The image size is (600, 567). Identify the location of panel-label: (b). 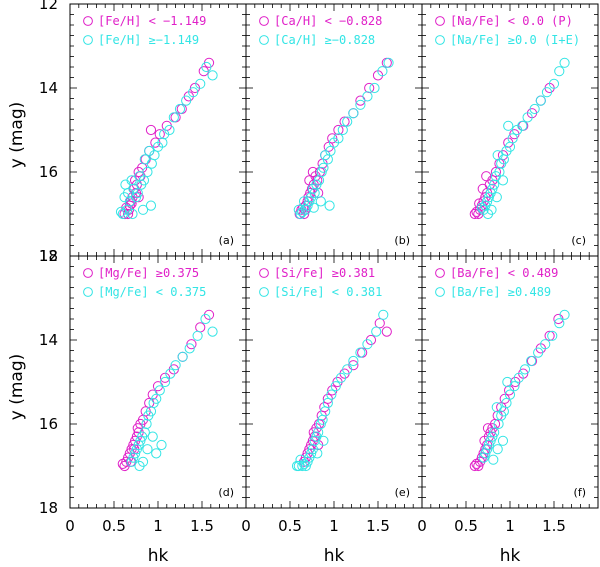
(402, 240).